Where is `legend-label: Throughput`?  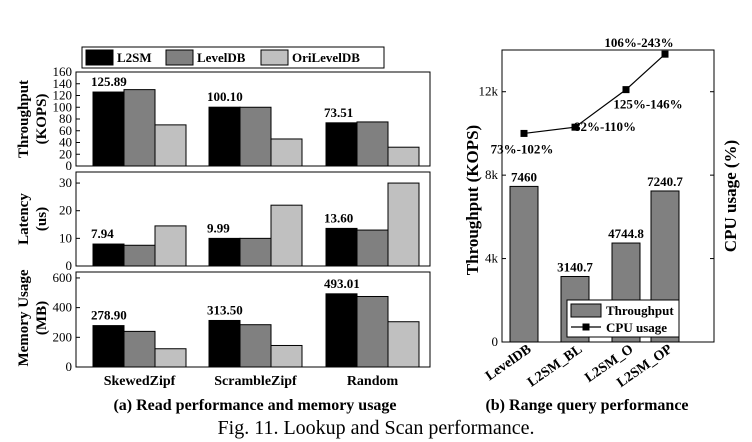
legend-label: Throughput is located at coordinates (640, 310).